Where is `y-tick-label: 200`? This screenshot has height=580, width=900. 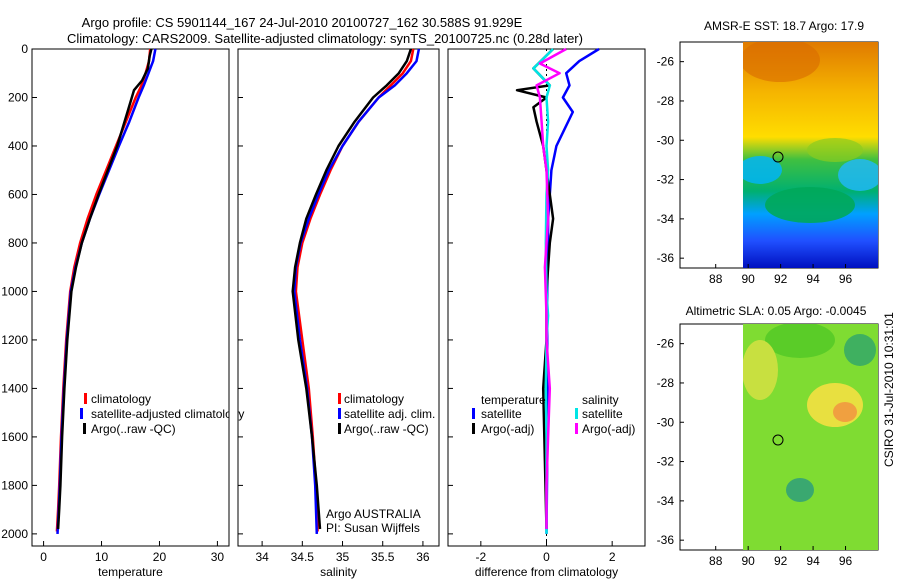
y-tick-label: 200 is located at coordinates (18, 97).